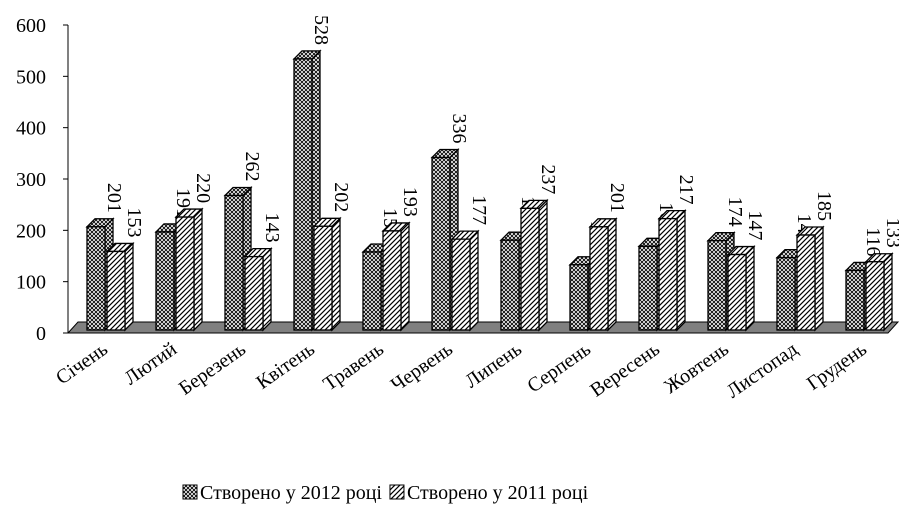  Describe the element at coordinates (353, 366) in the screenshot. I see `x-tick-label: Травень` at that location.